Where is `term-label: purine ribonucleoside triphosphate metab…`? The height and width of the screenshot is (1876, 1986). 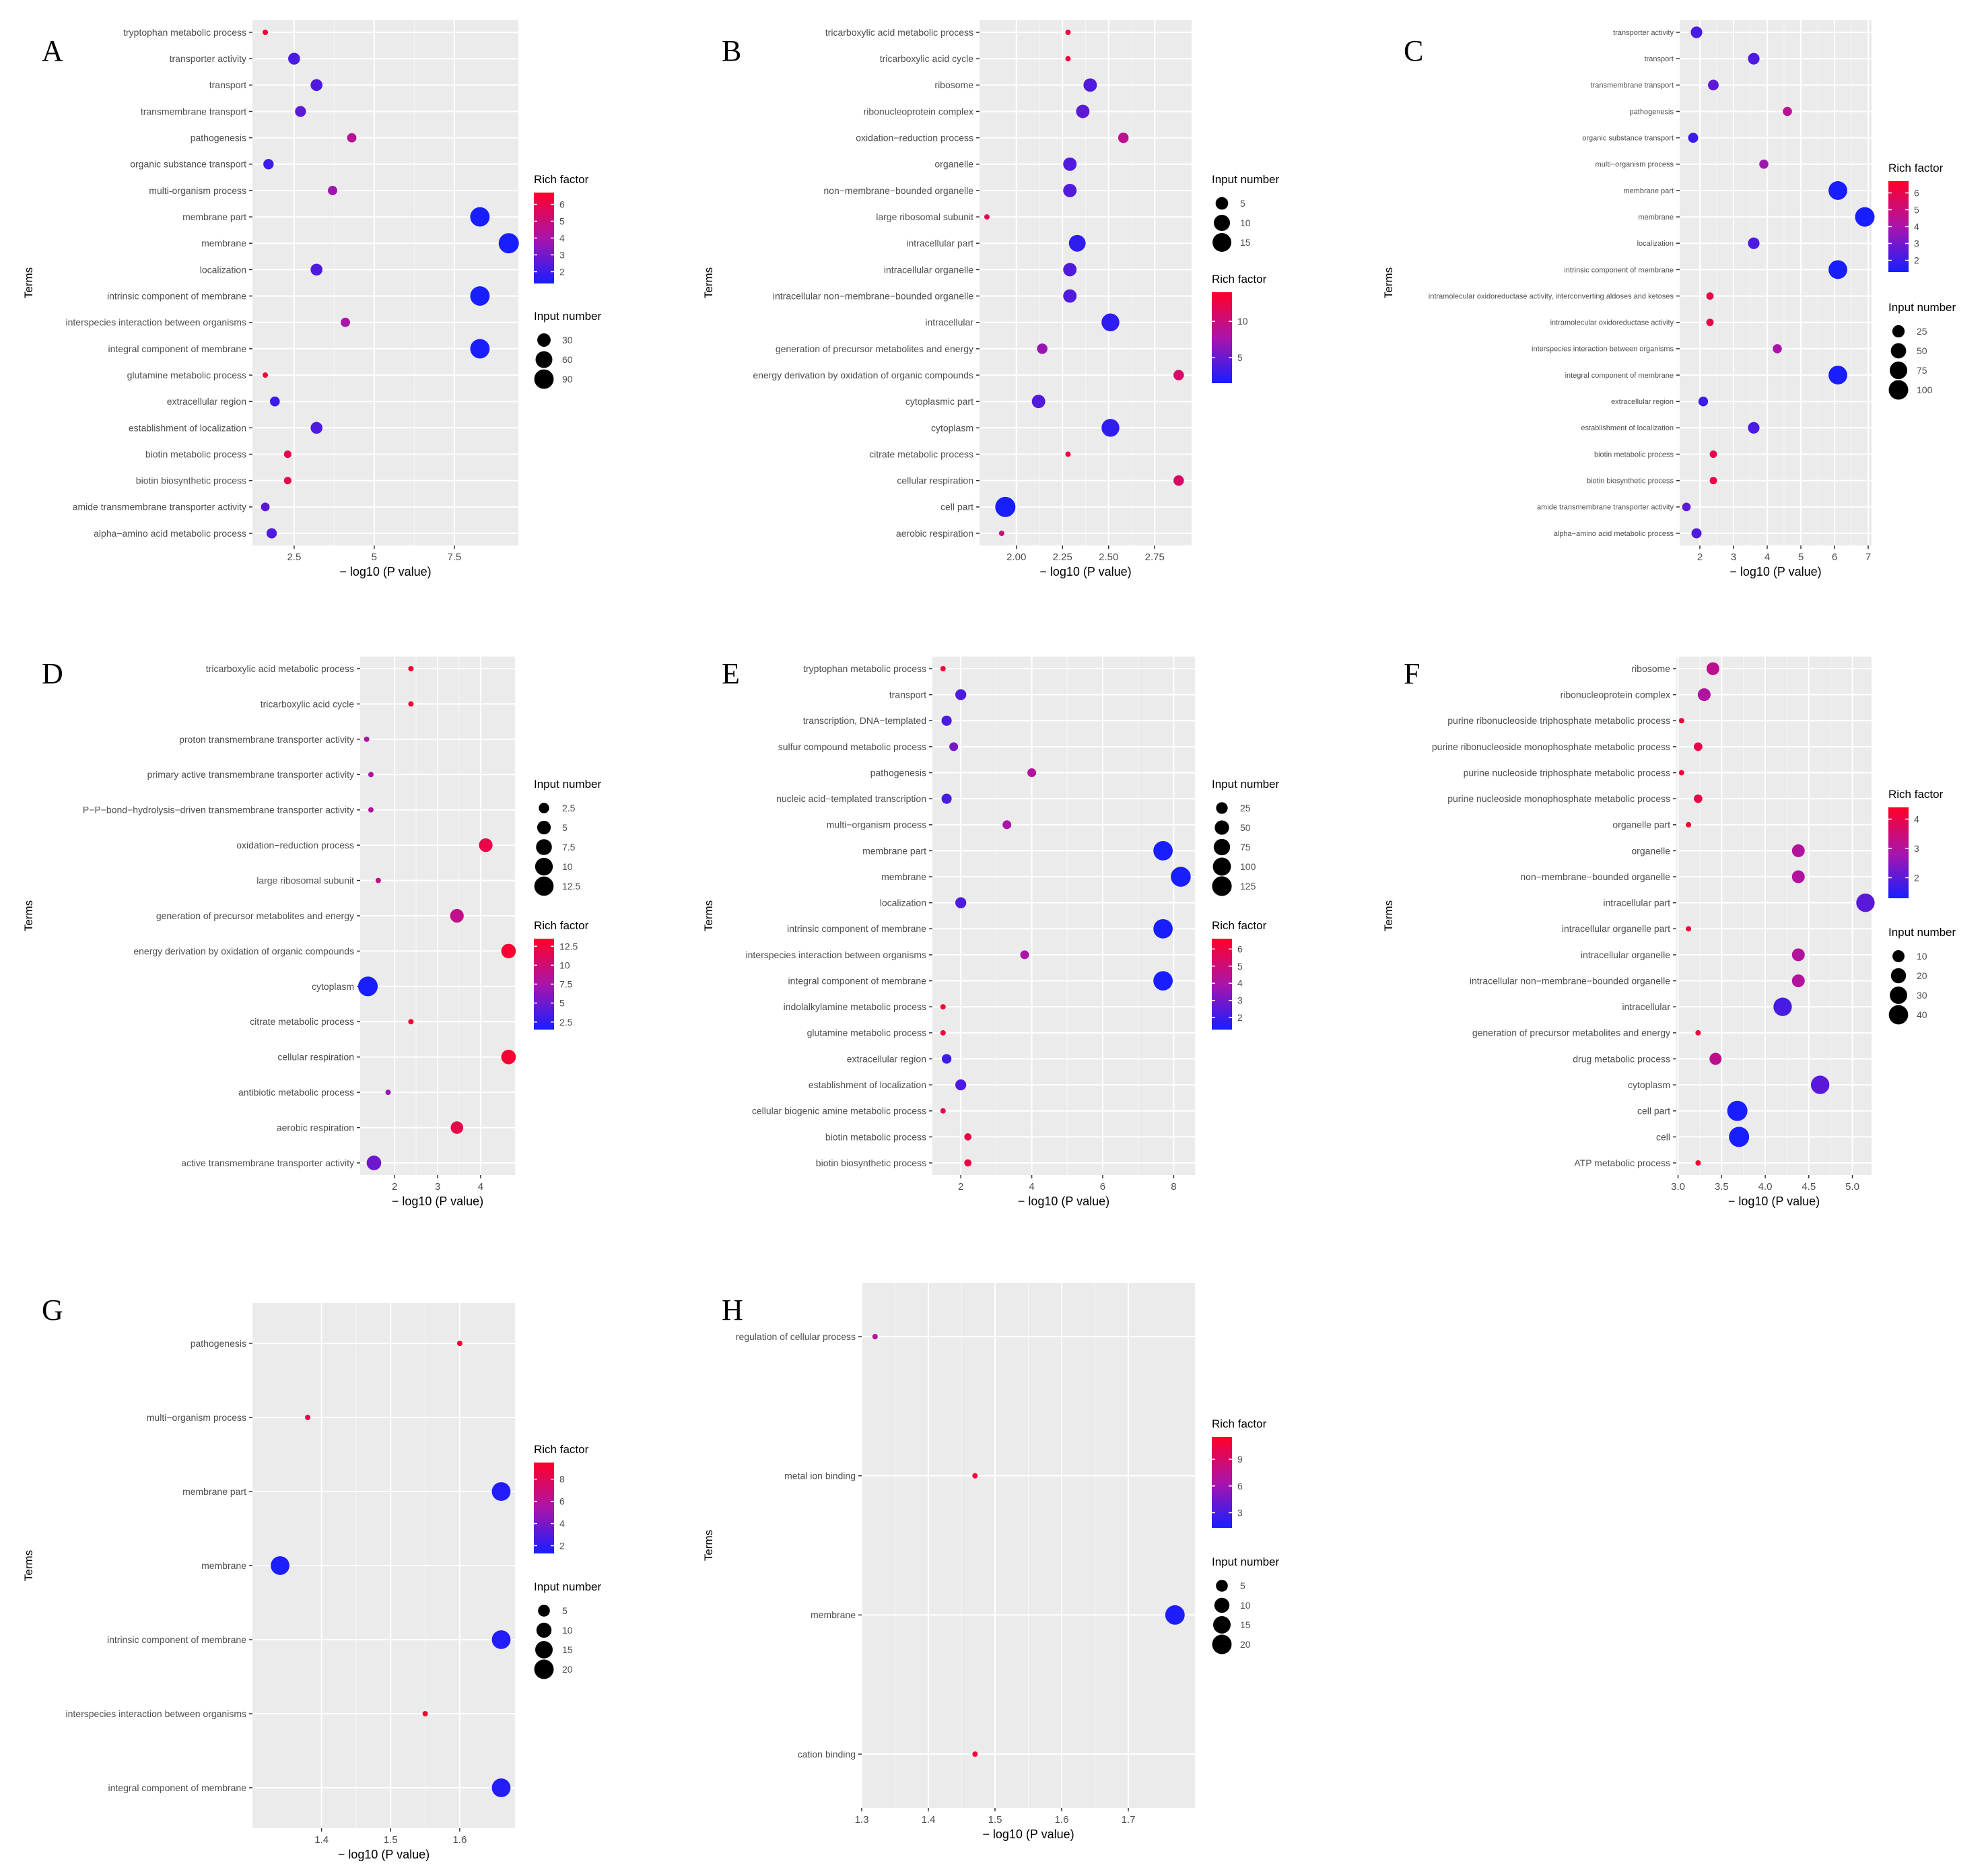 term-label: purine ribonucleoside triphosphate metab… is located at coordinates (1559, 720).